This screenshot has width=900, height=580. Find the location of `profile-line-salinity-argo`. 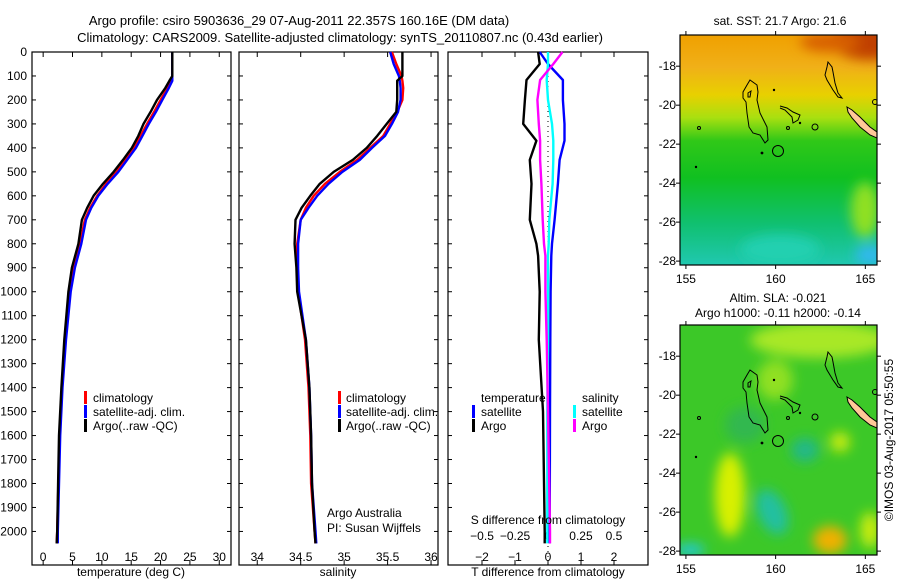

profile-line-salinity-argo is located at coordinates (550, 297).